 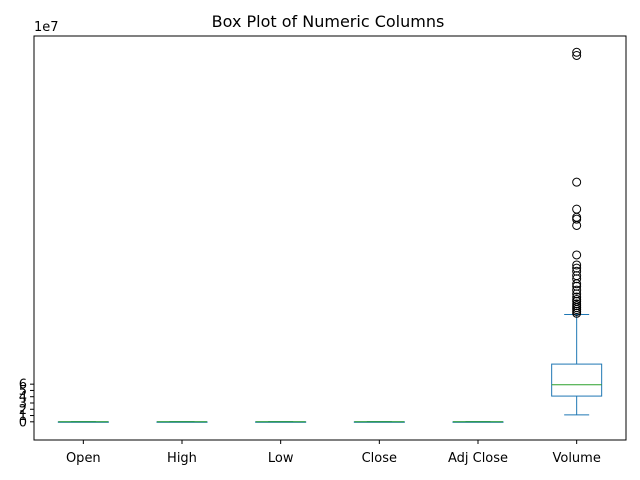 I want to click on chart-title: Box Plot of Numeric Columns, so click(x=328, y=21).